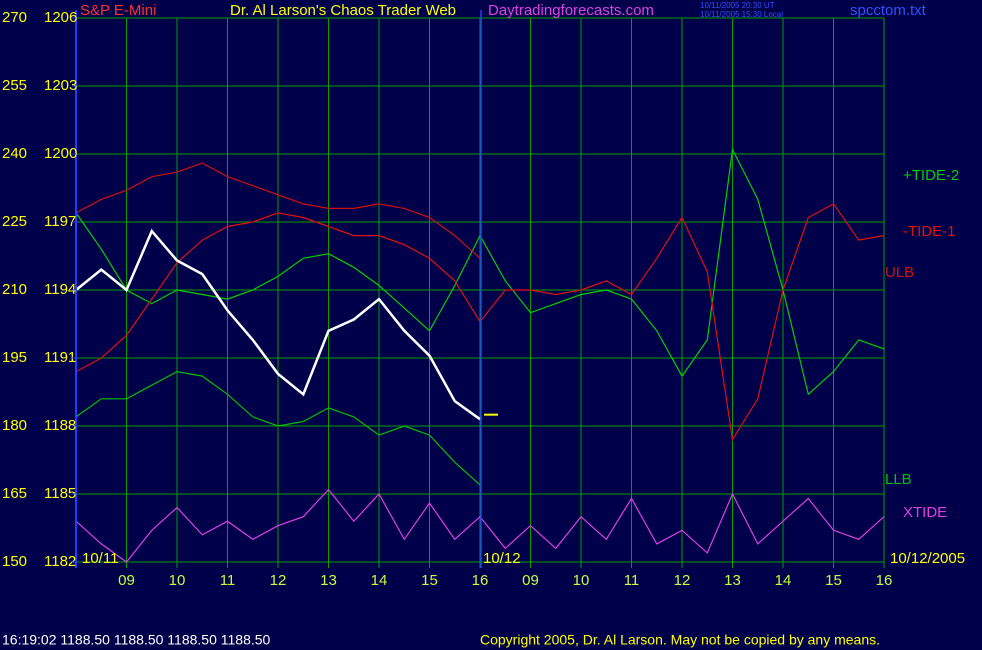  Describe the element at coordinates (343, 10) in the screenshot. I see `chart-title: Dr. Al Larson's Chaos Trader Web` at that location.